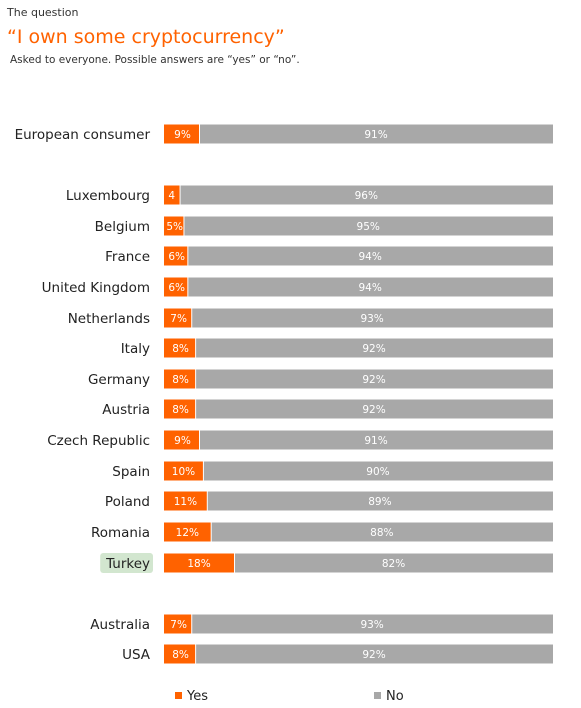  I want to click on category-label-australia: Australia, so click(120, 625).